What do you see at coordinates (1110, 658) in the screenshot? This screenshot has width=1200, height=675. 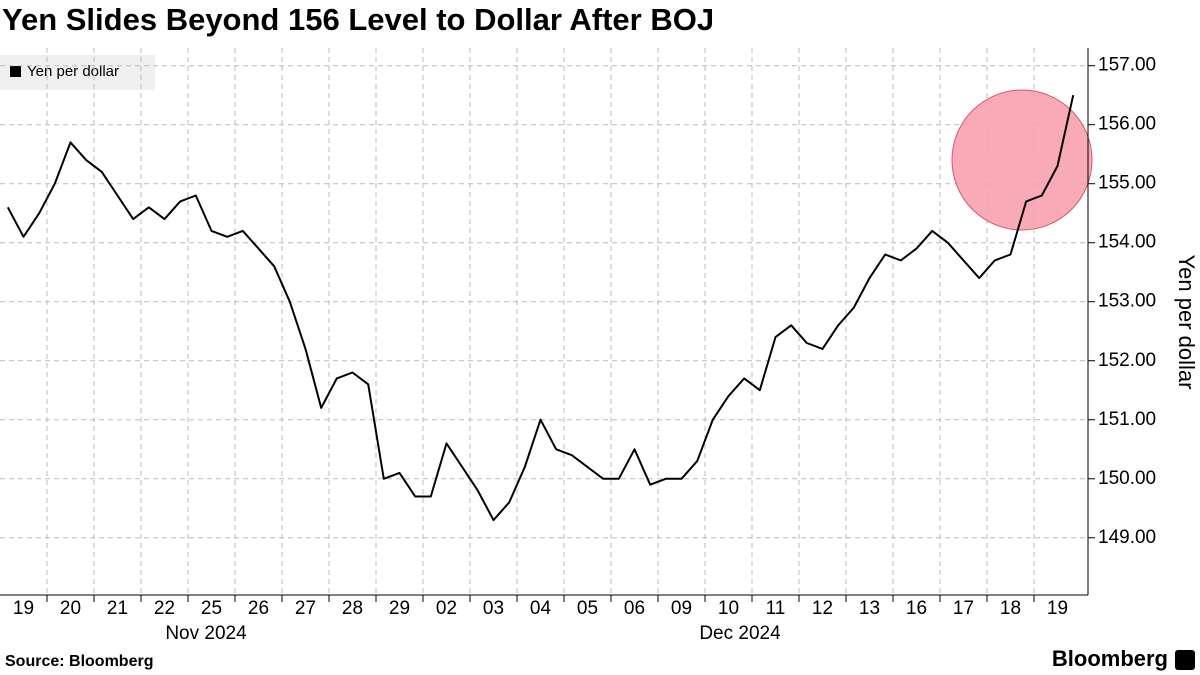 I see `brand: Bloomberg` at bounding box center [1110, 658].